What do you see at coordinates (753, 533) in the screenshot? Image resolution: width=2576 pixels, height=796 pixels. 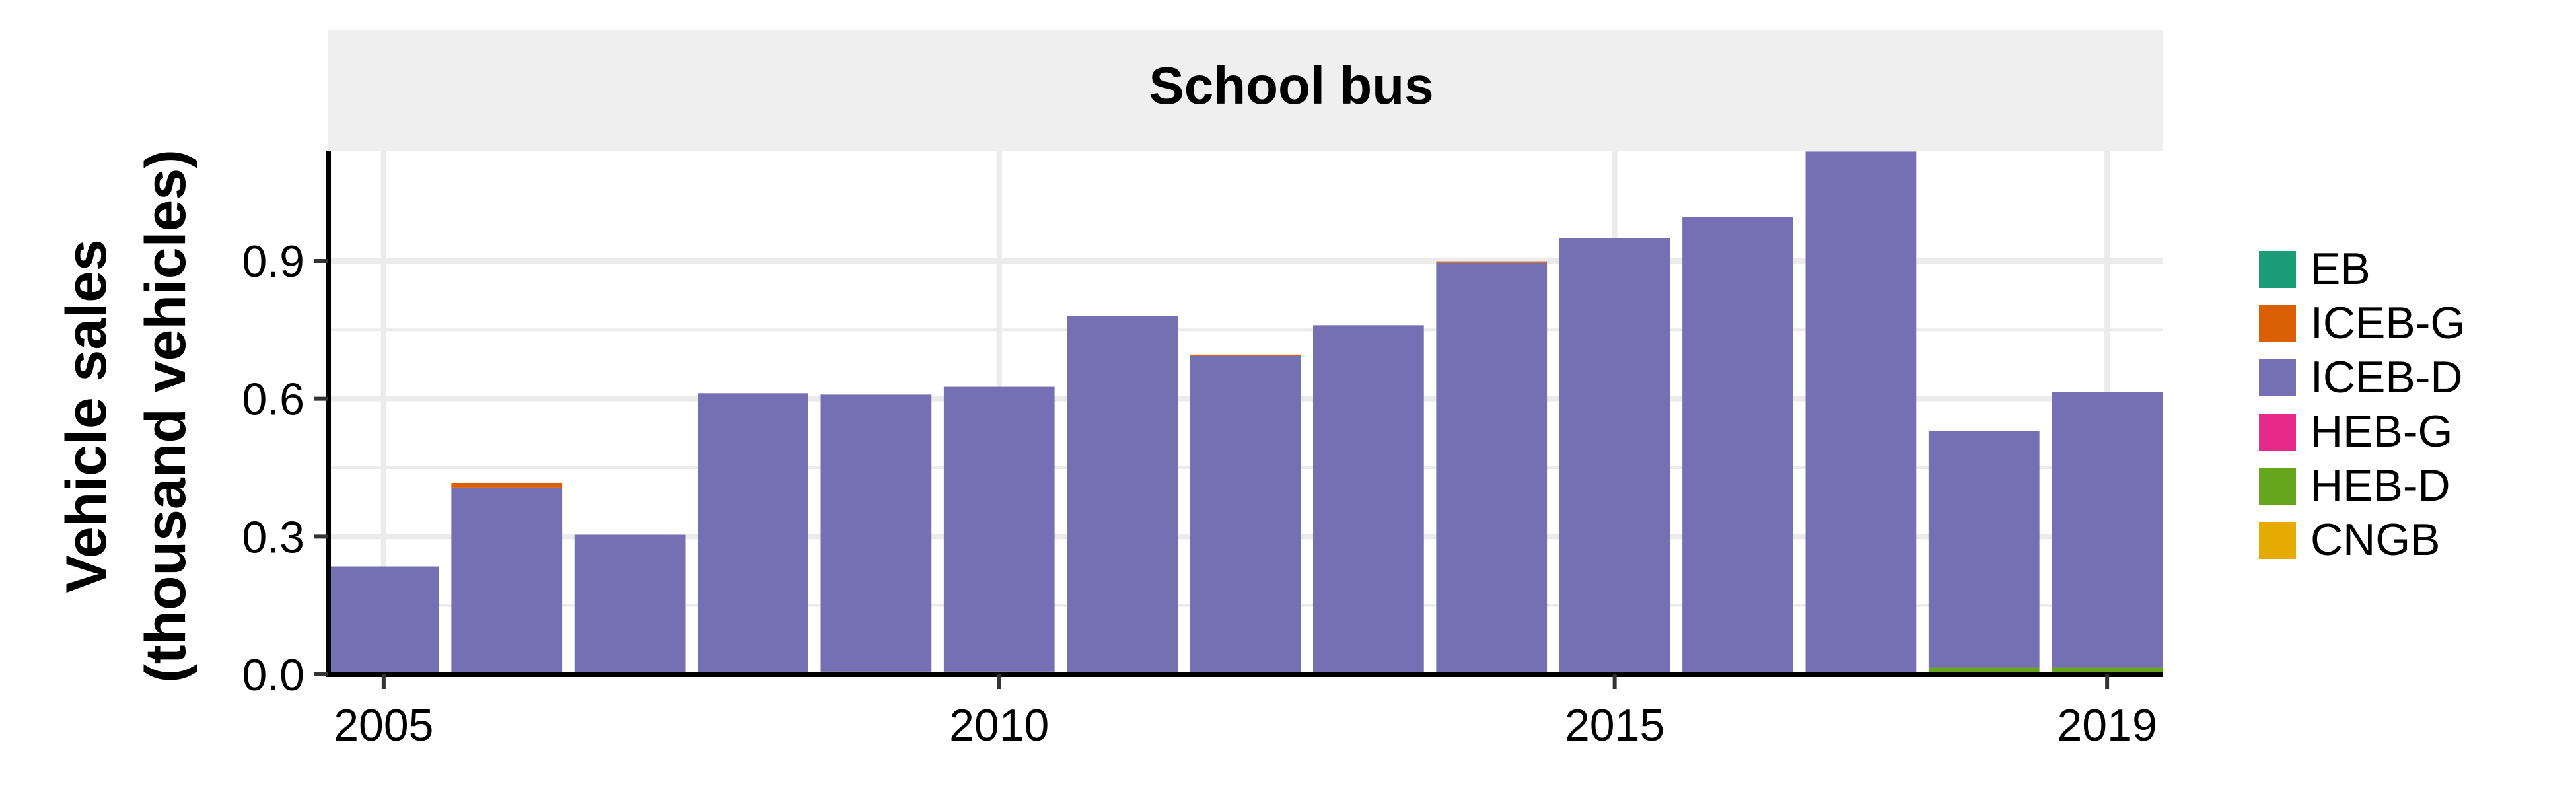 I see `bar-iceb-d-2008` at bounding box center [753, 533].